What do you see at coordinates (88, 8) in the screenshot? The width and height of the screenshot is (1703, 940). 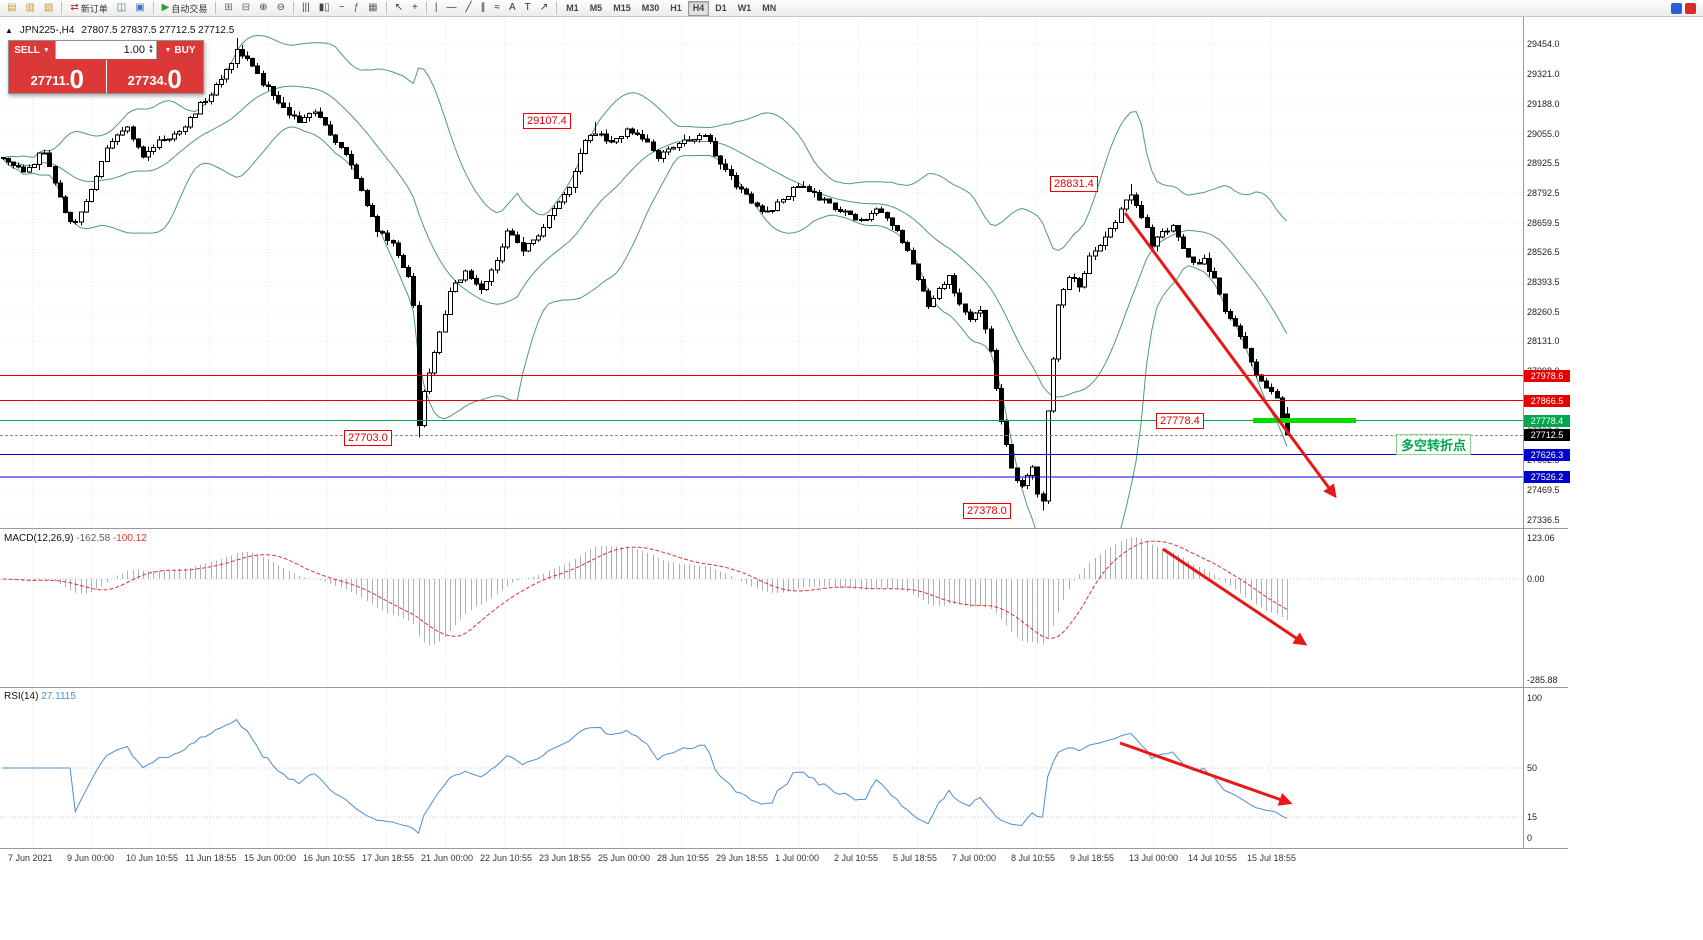 I see `new-order-button: ⇄ 新订单` at bounding box center [88, 8].